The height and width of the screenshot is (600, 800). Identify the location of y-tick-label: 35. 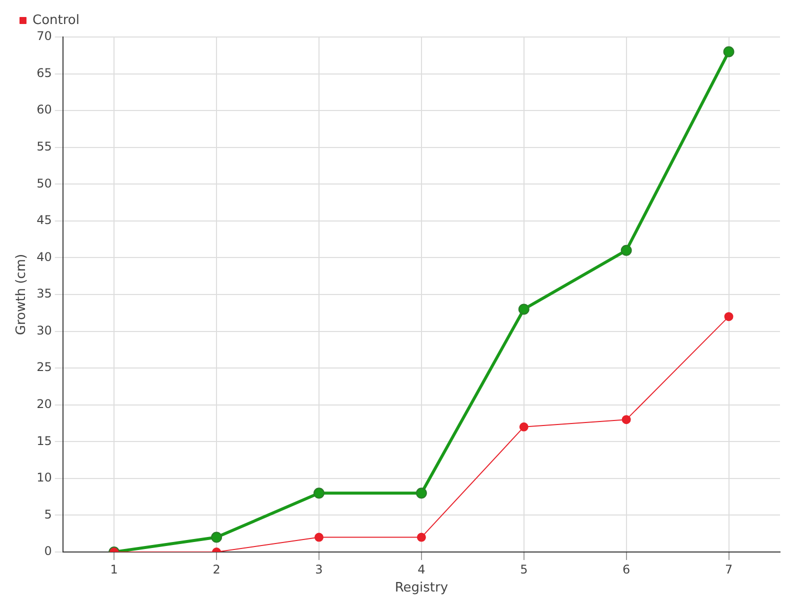
(44, 293).